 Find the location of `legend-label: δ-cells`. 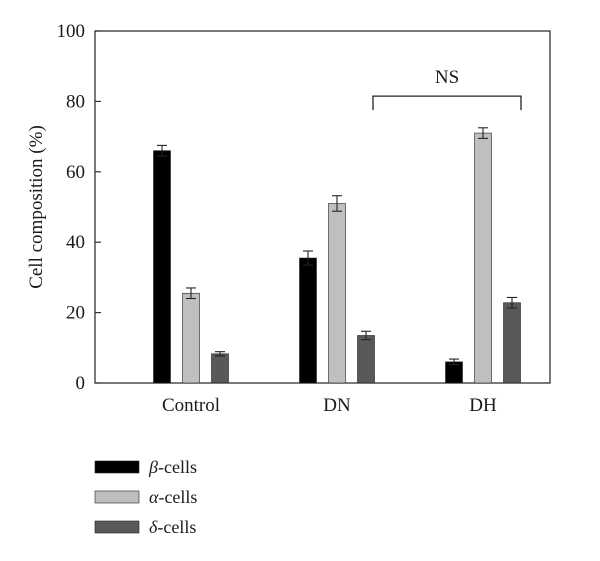

legend-label: δ-cells is located at coordinates (172, 527).